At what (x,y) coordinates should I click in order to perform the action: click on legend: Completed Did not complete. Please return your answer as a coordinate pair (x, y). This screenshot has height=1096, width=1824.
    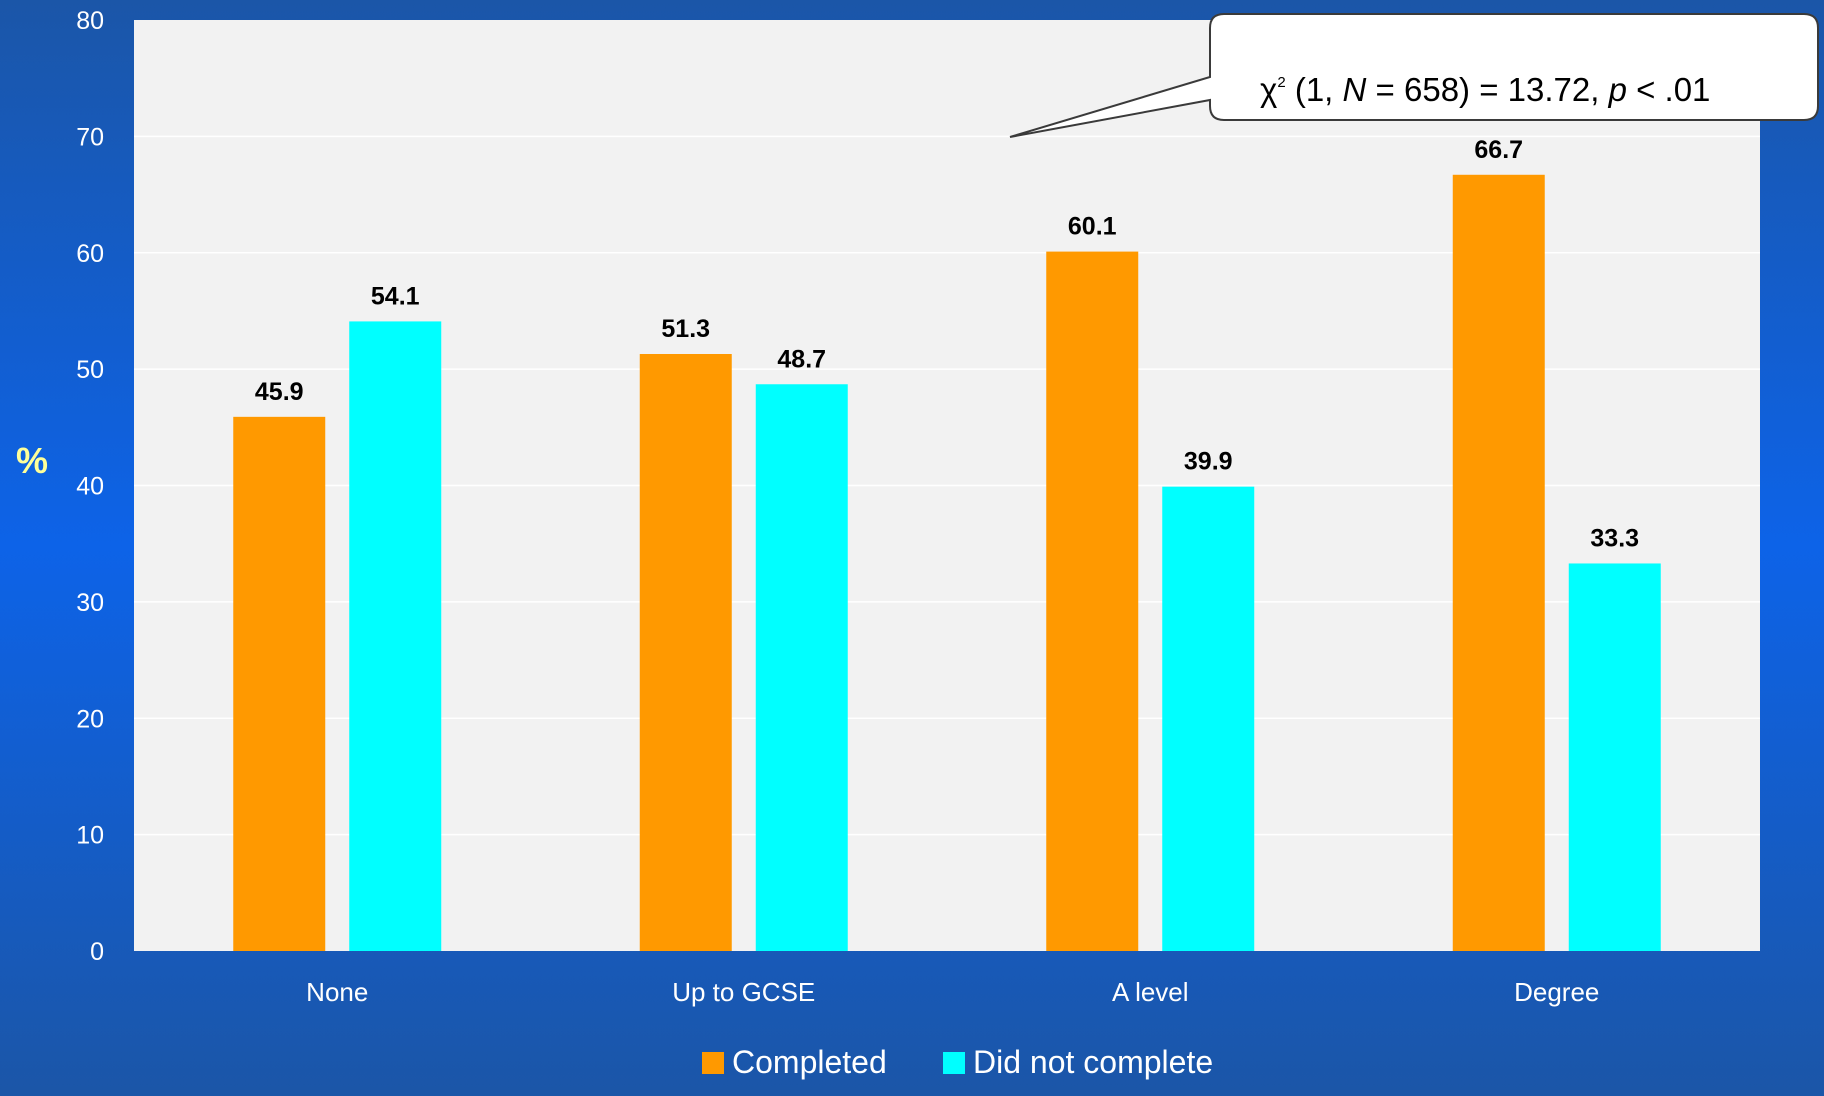
    Looking at the image, I should click on (957, 1062).